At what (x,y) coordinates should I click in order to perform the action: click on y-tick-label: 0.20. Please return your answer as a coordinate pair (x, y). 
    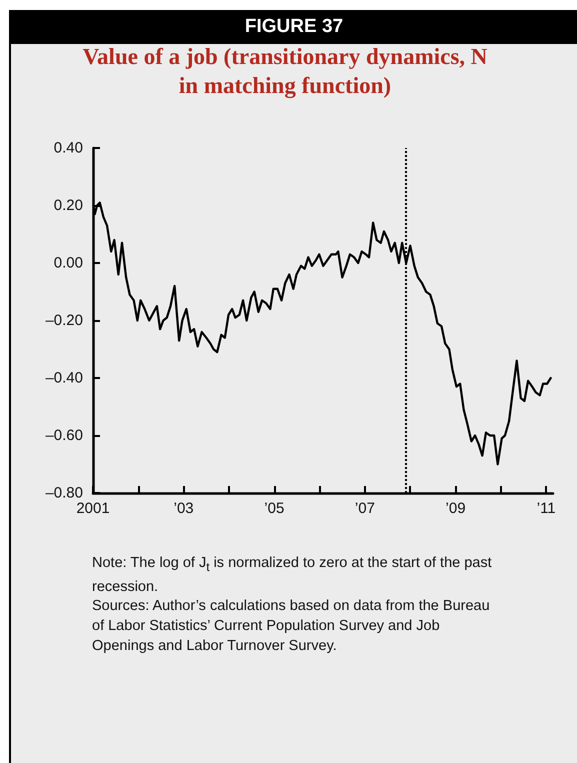
    Looking at the image, I should click on (68, 205).